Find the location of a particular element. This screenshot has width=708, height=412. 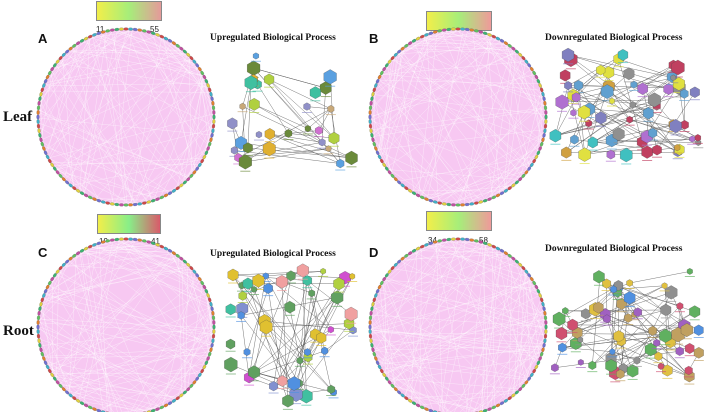

panel-title-d: Downregulated Biological Process is located at coordinates (614, 249).